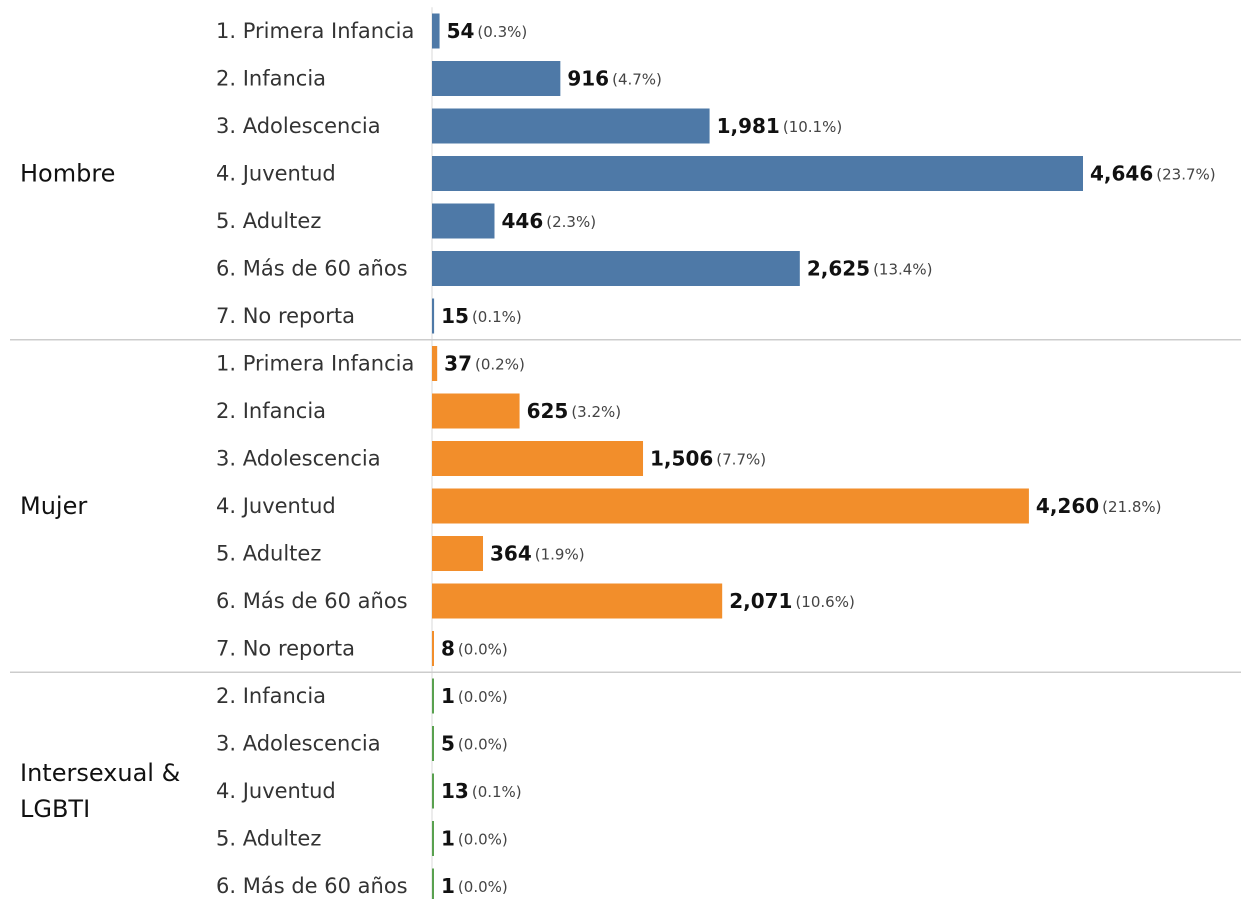 The height and width of the screenshot is (899, 1241). I want to click on percent-label: (23.7%), so click(1185, 175).